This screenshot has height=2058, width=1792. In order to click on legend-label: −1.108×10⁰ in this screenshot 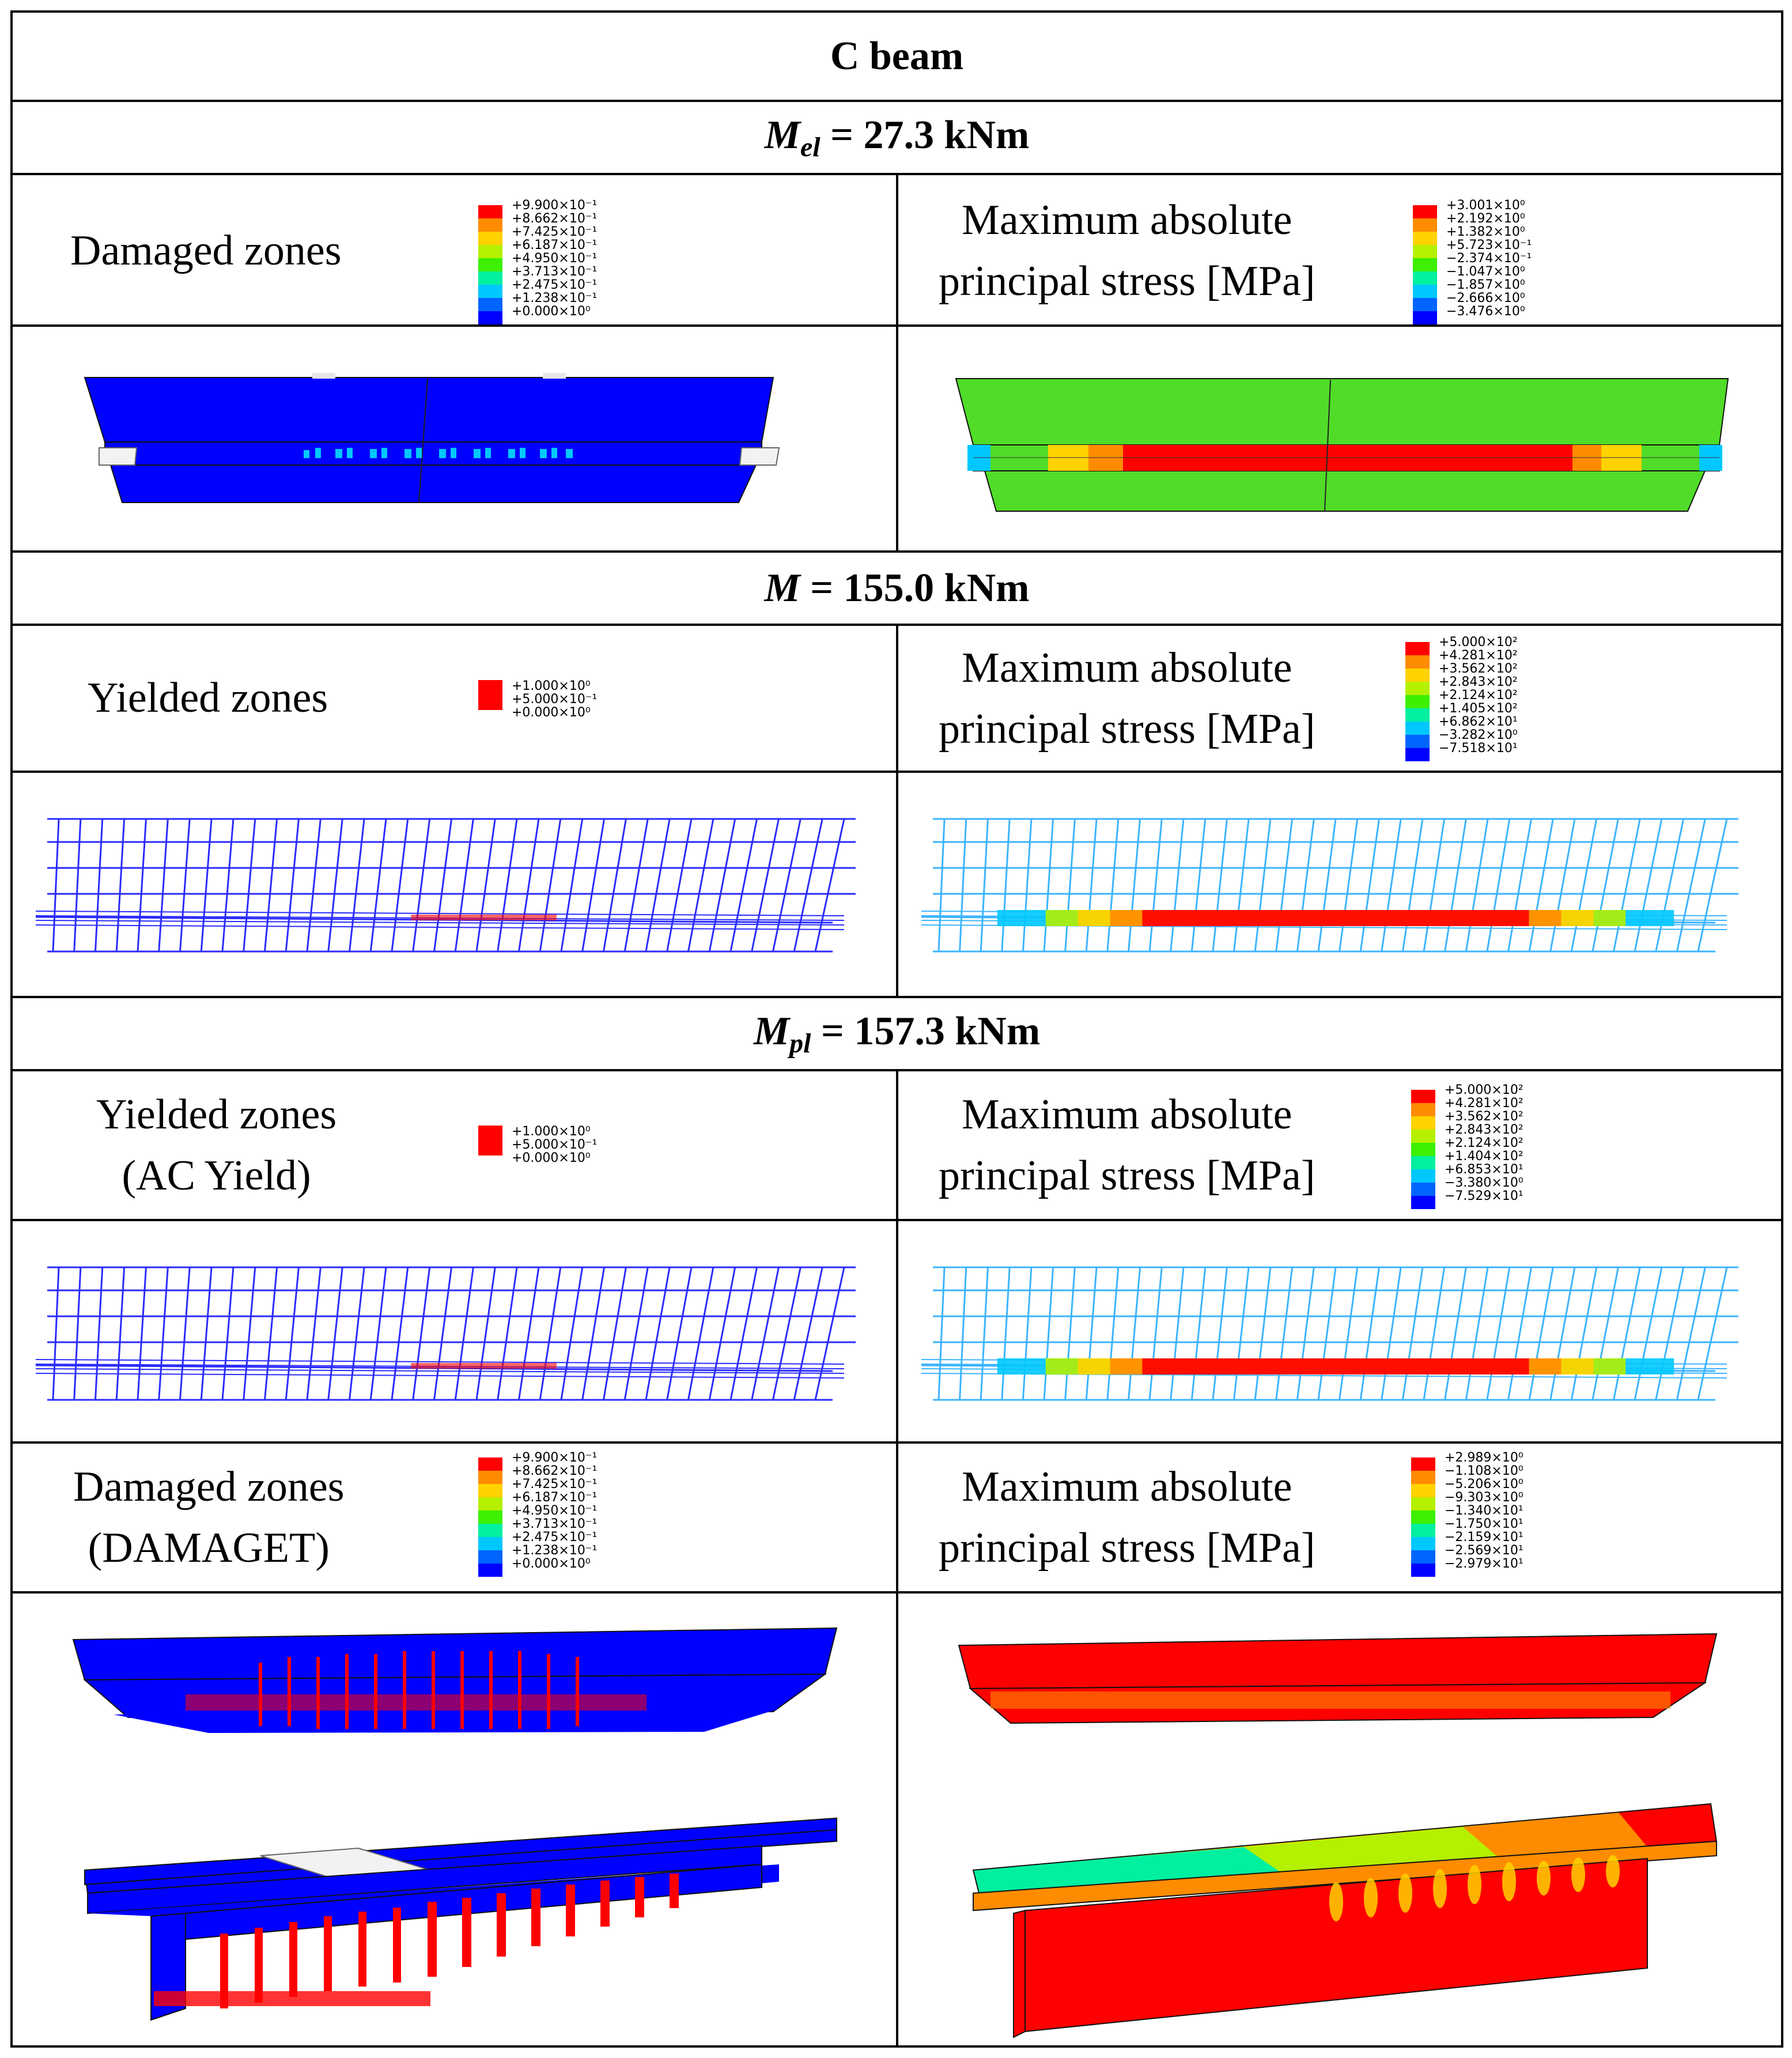, I will do `click(1484, 1471)`.